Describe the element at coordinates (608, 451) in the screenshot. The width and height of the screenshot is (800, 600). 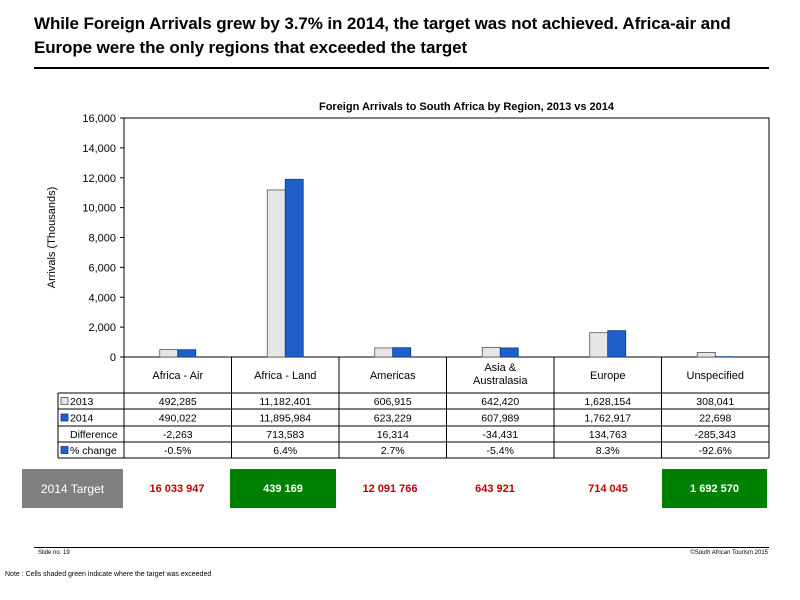
I see `table-cell: 8.3%` at that location.